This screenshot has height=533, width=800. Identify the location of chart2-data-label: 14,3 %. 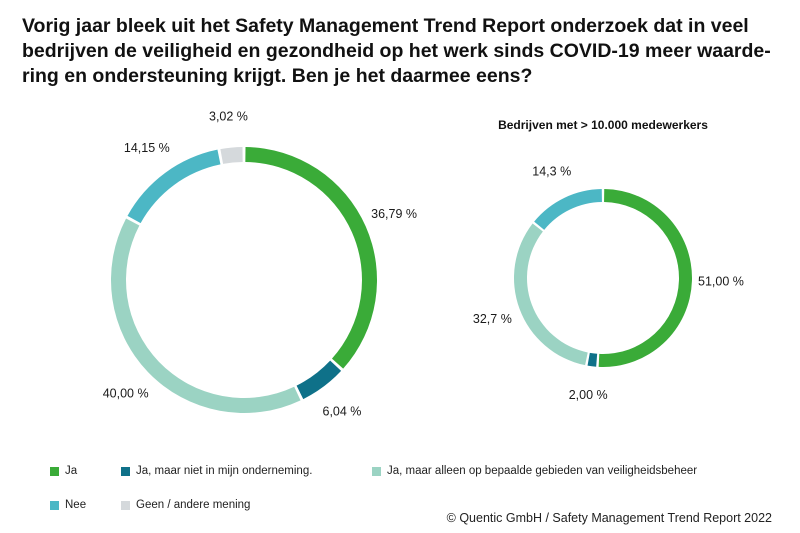
(551, 172).